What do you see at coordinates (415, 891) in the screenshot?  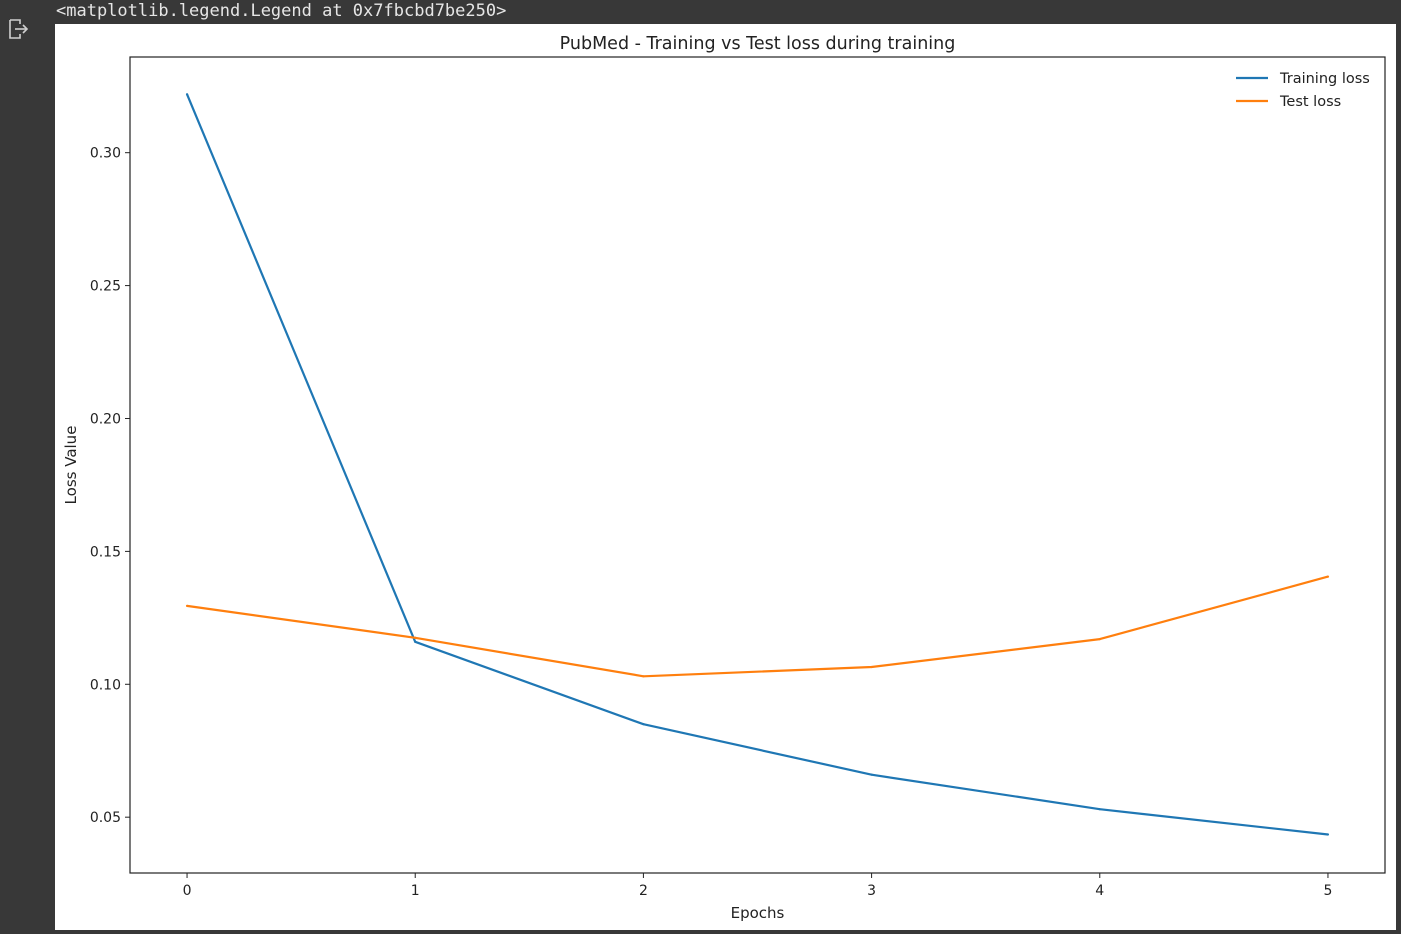 I see `x-tick-label: 1` at bounding box center [415, 891].